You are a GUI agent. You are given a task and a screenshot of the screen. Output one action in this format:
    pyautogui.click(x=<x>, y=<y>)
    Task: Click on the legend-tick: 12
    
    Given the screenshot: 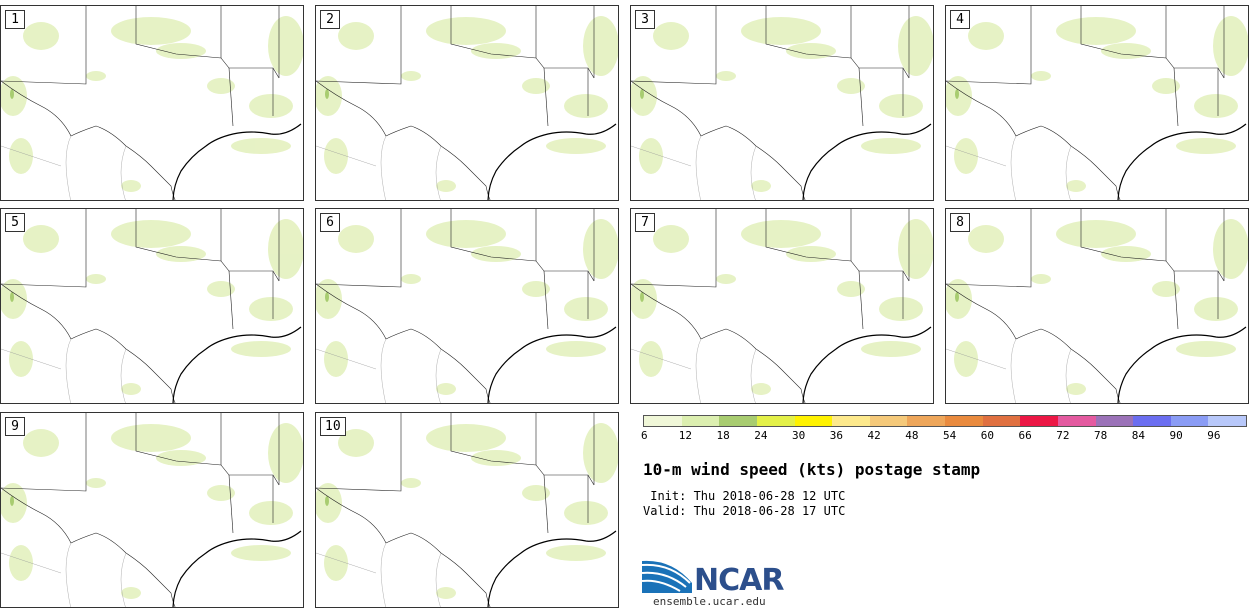 What is the action you would take?
    pyautogui.click(x=685, y=435)
    